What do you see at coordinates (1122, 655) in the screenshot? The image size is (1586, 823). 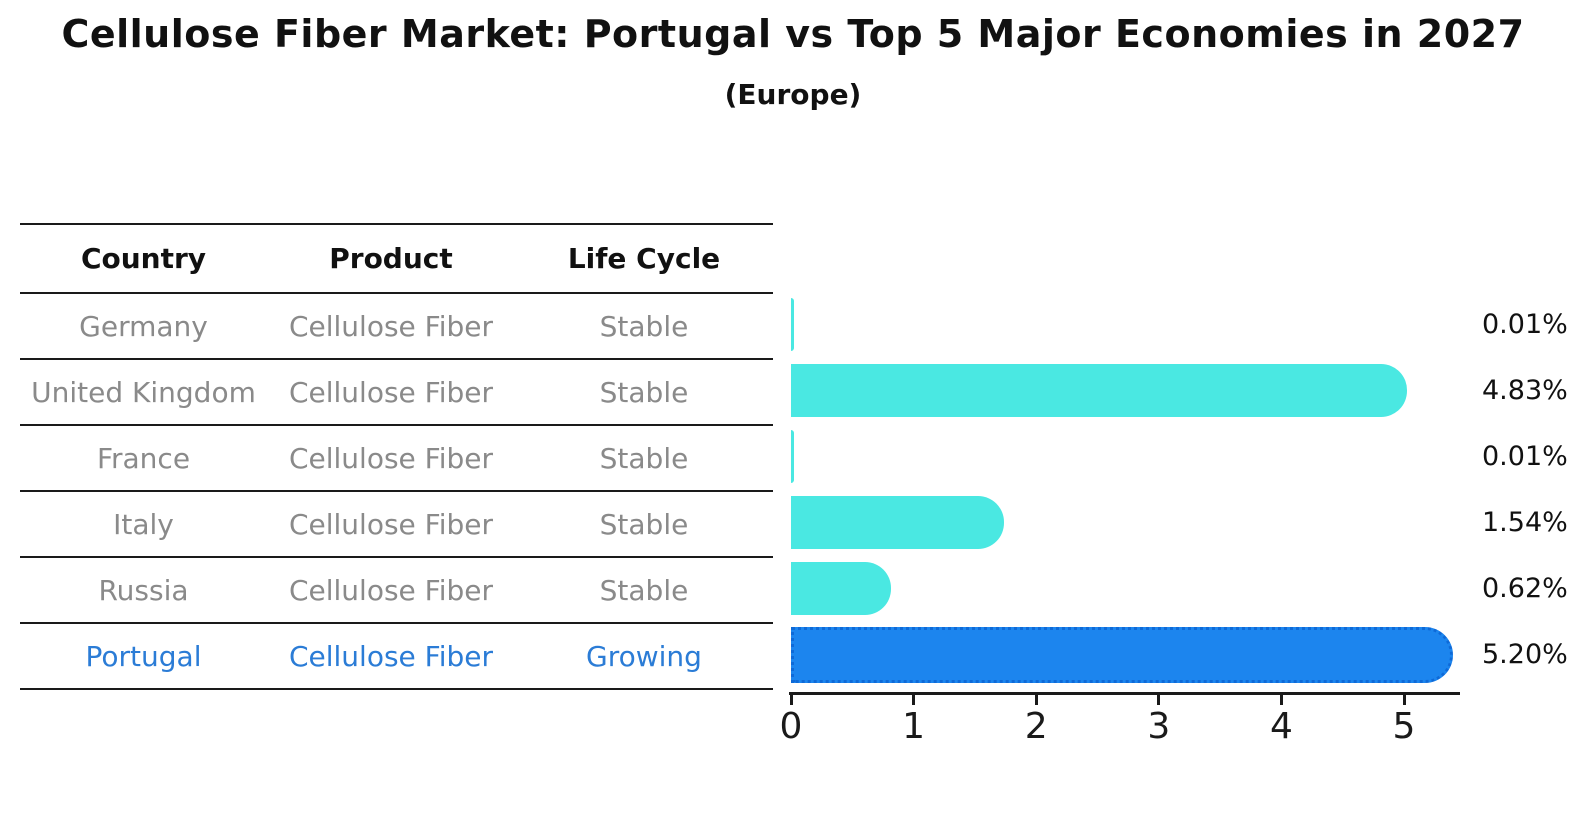 I see `bar-portugal` at bounding box center [1122, 655].